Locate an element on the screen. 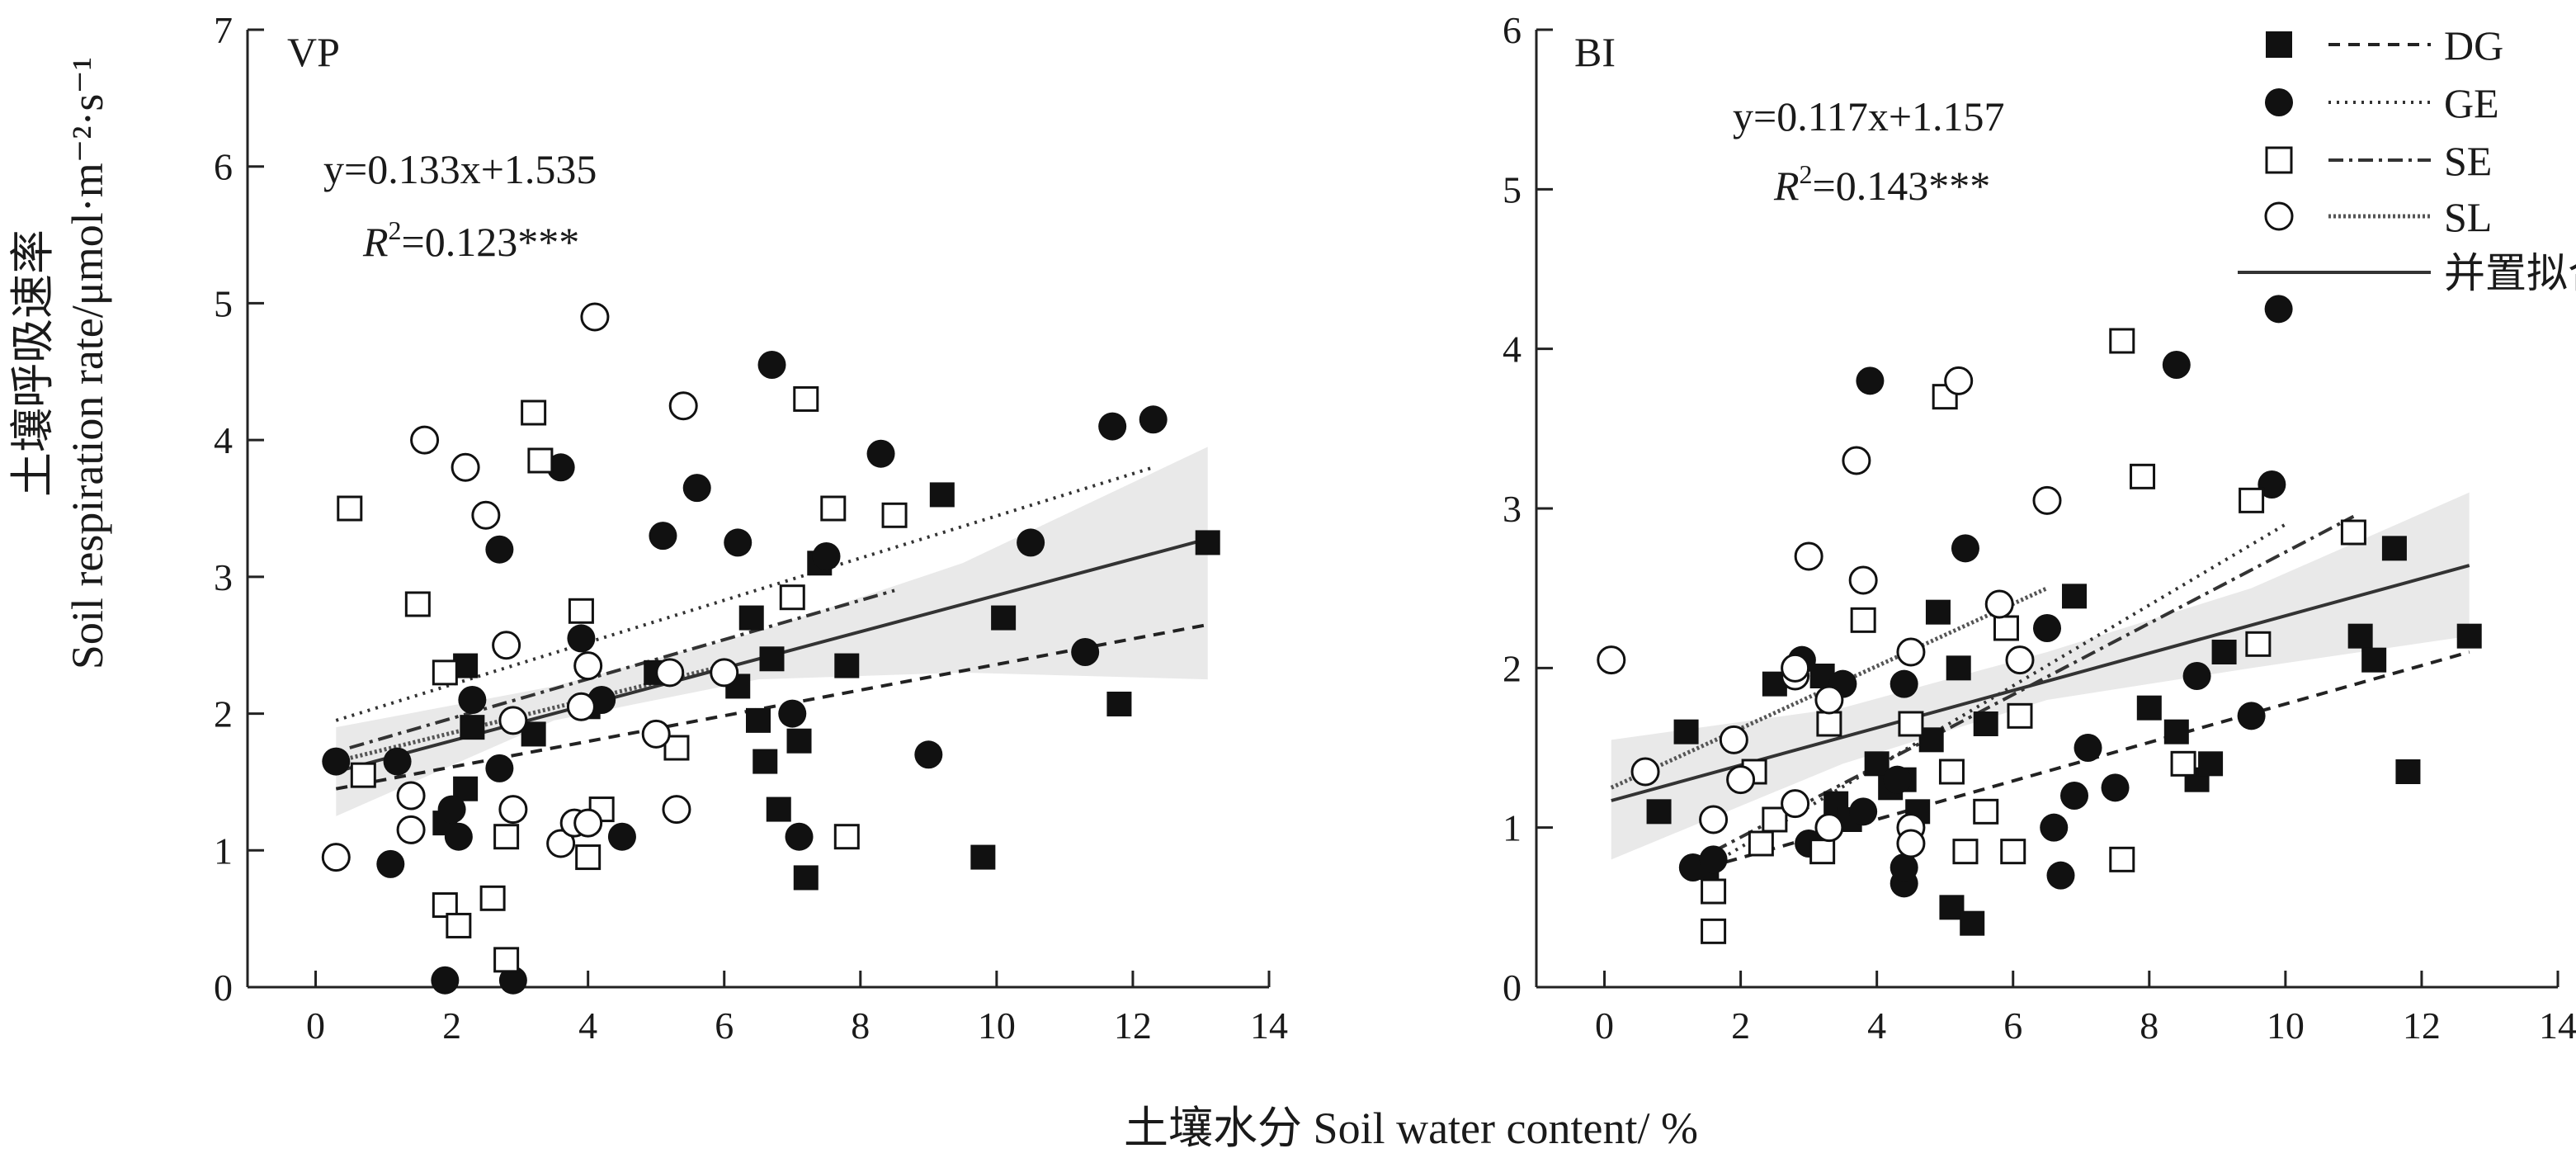  bi-x-tick-label: 0 is located at coordinates (1604, 1025).